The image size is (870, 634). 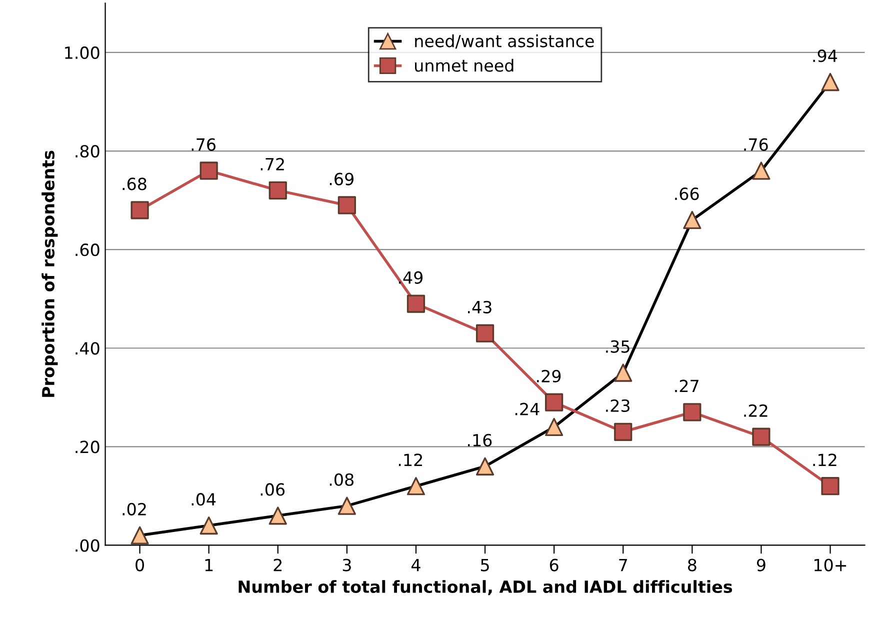 What do you see at coordinates (140, 565) in the screenshot?
I see `x-tick-label: 0` at bounding box center [140, 565].